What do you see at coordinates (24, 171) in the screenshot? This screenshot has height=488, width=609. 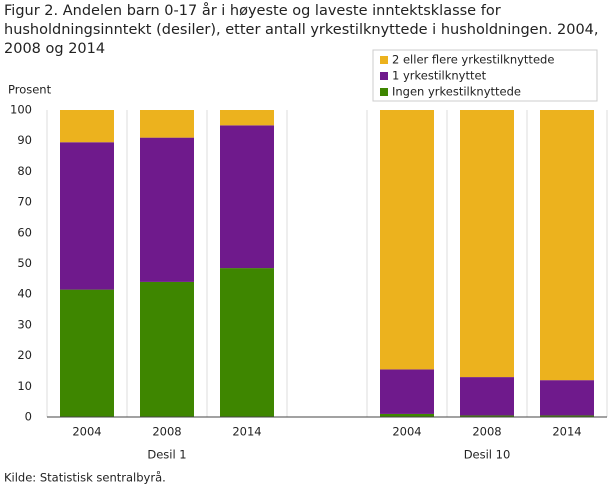 I see `y-tick-label: 80` at bounding box center [24, 171].